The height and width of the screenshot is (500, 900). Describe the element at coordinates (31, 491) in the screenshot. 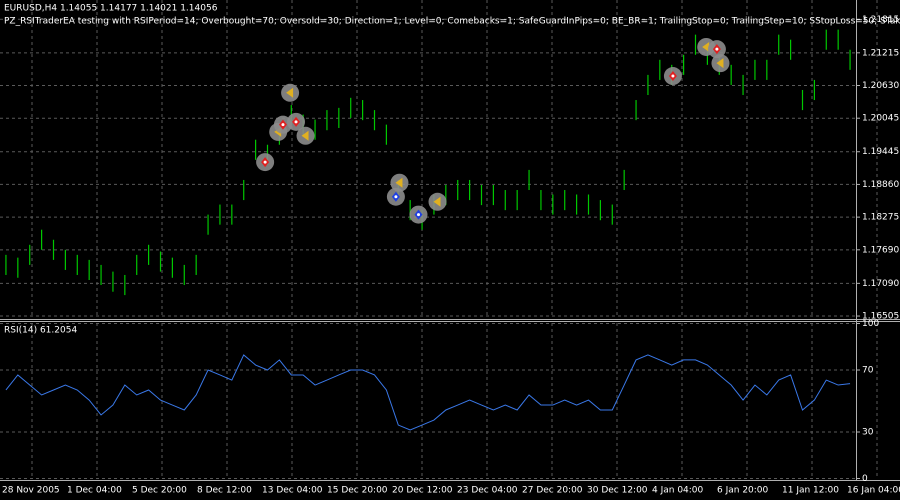

I see `x-tick-label: 28 Nov 2005` at that location.